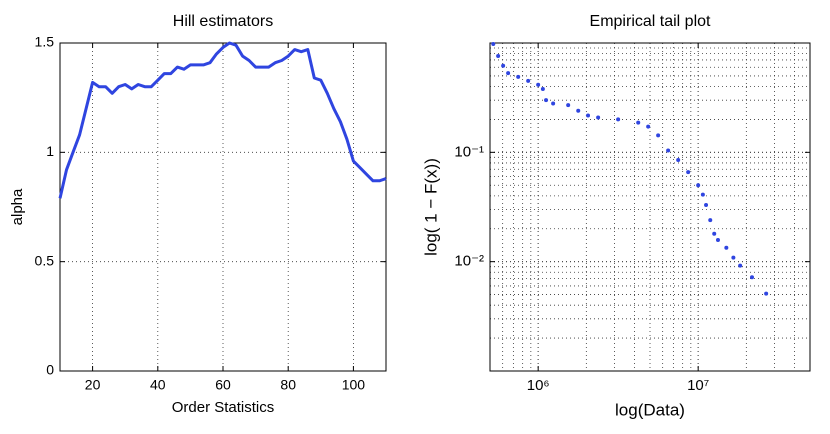 The height and width of the screenshot is (434, 830). I want to click on y-tick-label: 1, so click(50, 151).